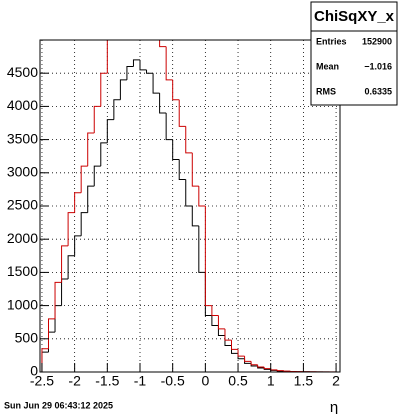 Image resolution: width=400 pixels, height=414 pixels. What do you see at coordinates (27, 338) in the screenshot?
I see `y-tick-label: 500` at bounding box center [27, 338].